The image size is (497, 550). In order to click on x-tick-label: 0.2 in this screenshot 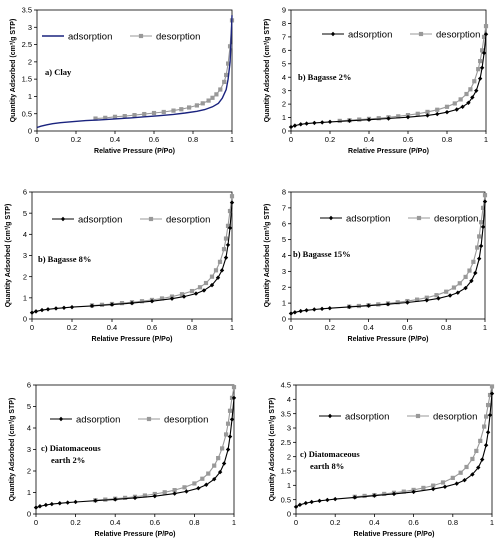, I will do `click(72, 327)`.